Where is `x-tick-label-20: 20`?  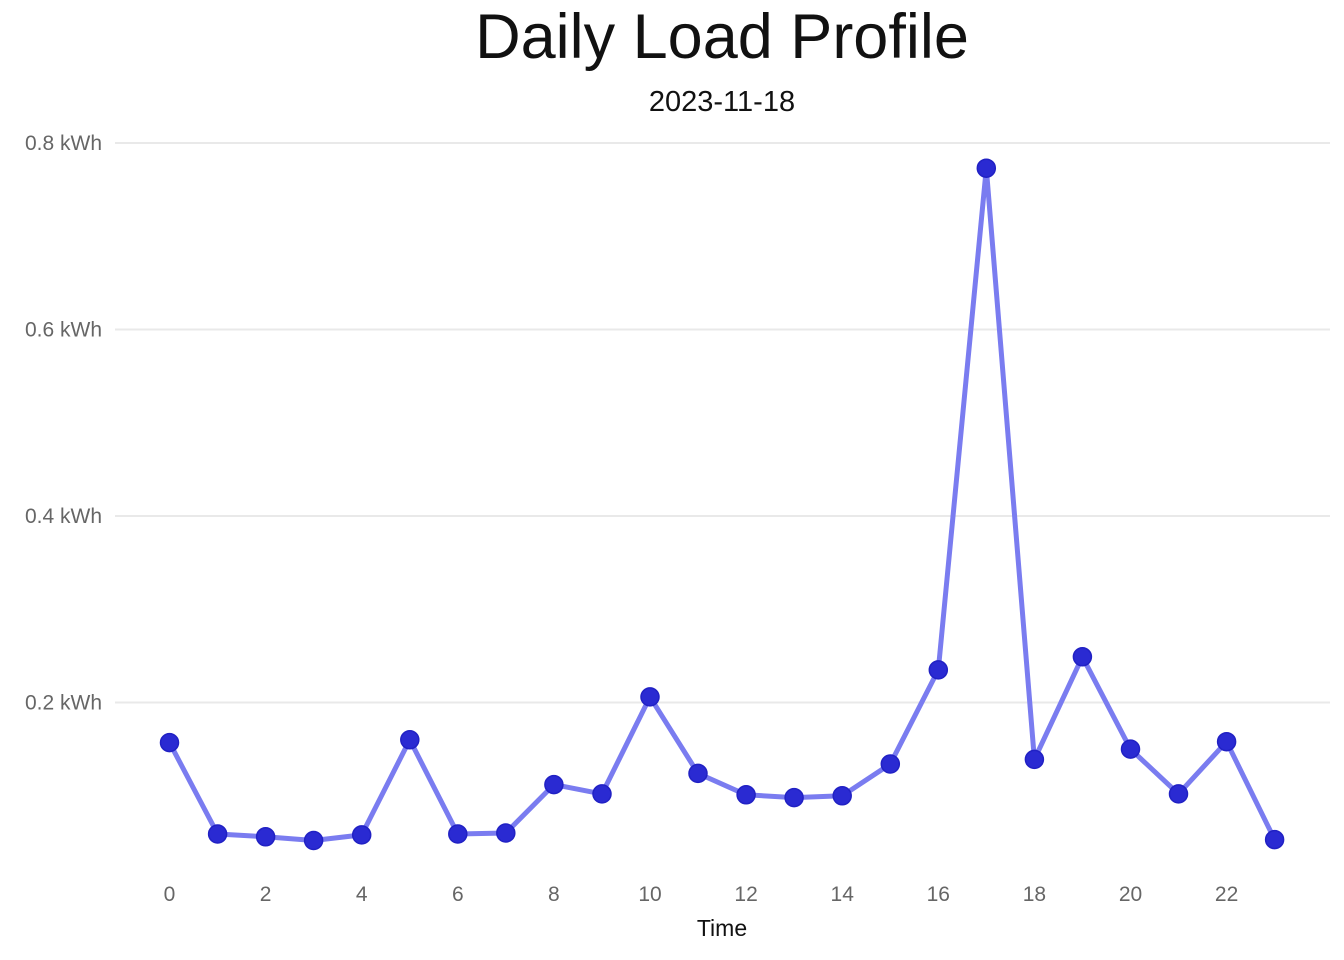
x-tick-label-20: 20 is located at coordinates (1130, 894).